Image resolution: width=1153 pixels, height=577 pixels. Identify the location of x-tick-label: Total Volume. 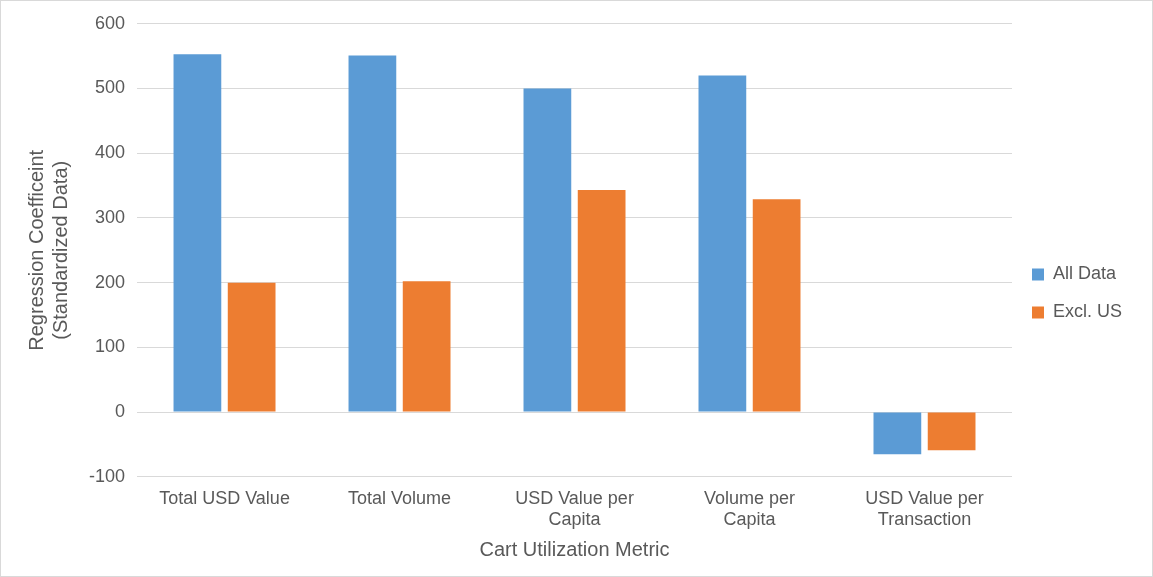
(399, 497).